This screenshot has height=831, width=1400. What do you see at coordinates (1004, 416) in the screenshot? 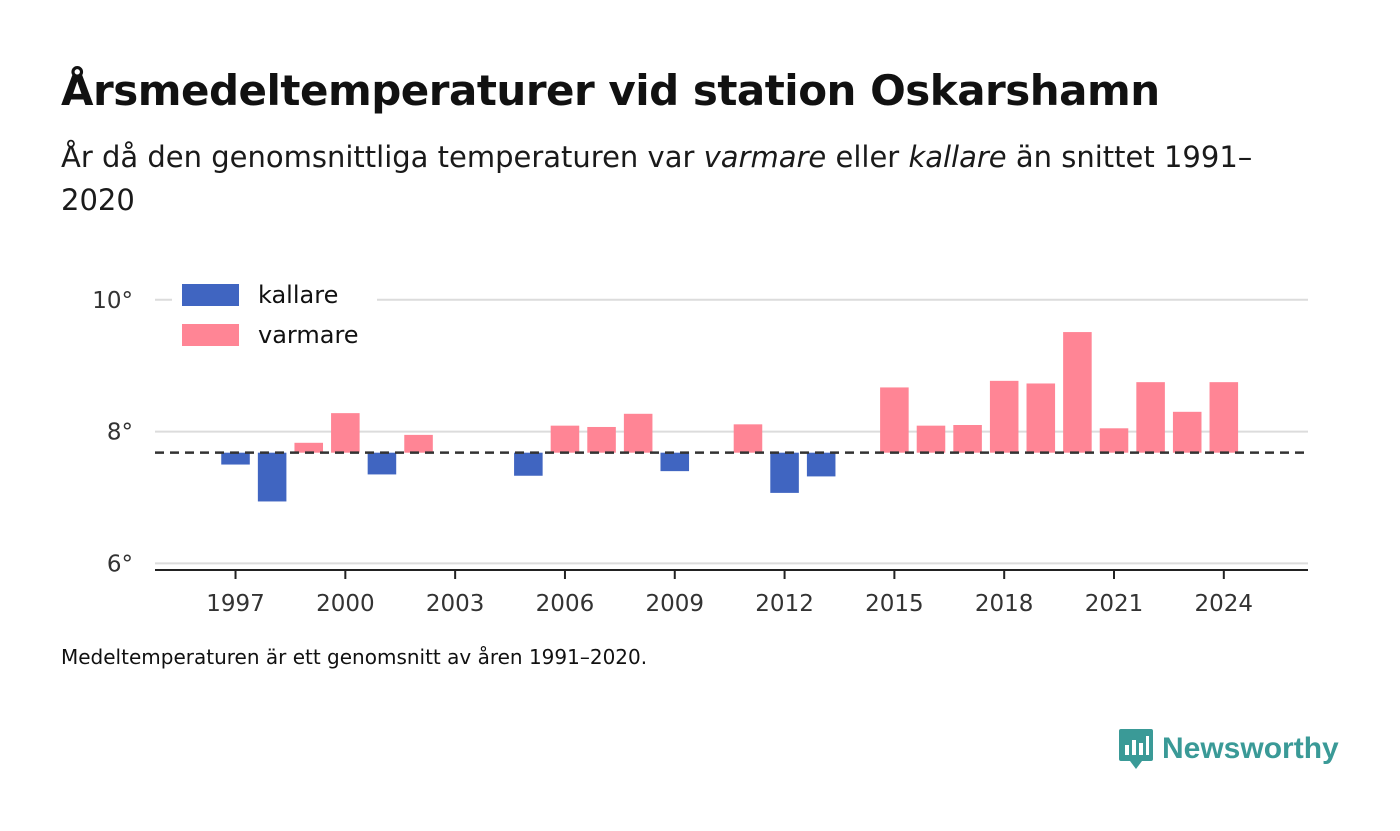
I see `bar-2018` at bounding box center [1004, 416].